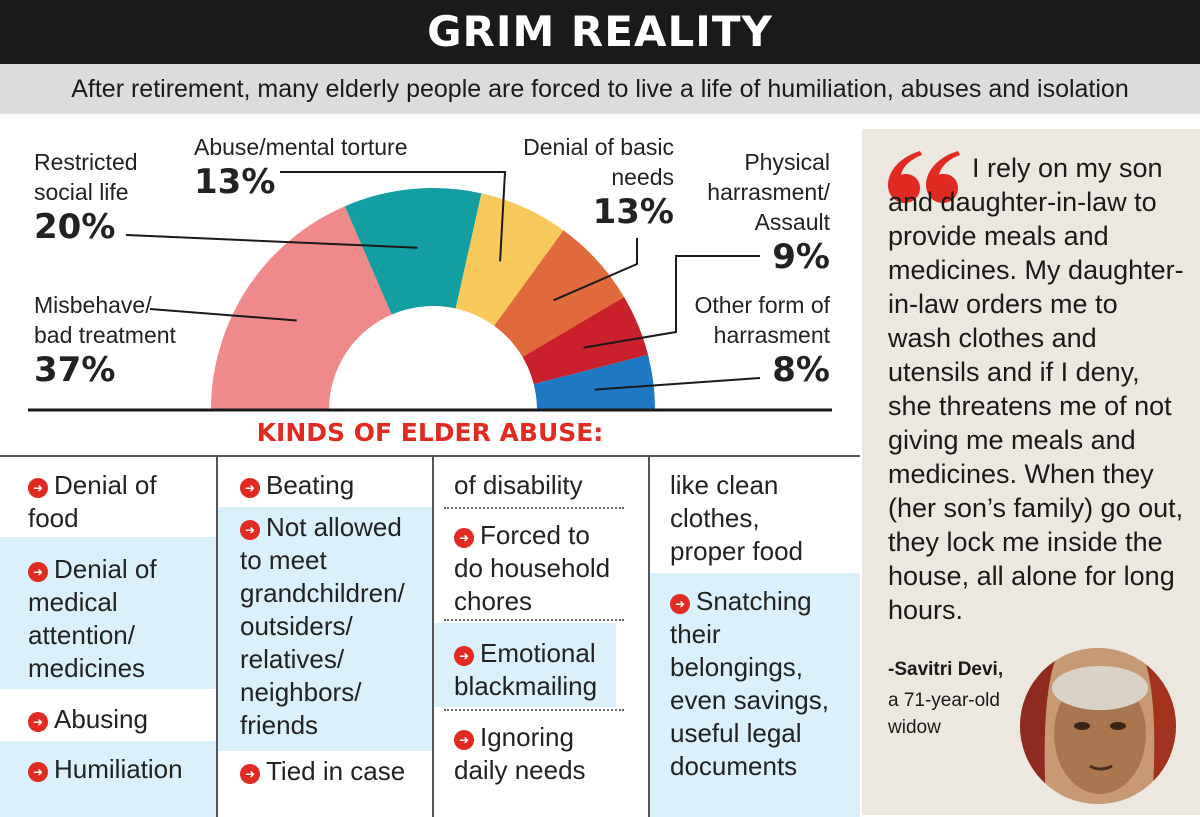 The width and height of the screenshot is (1200, 817). I want to click on label-physical-harrasment: Physical harrasment/ Assault 9%, so click(755, 212).